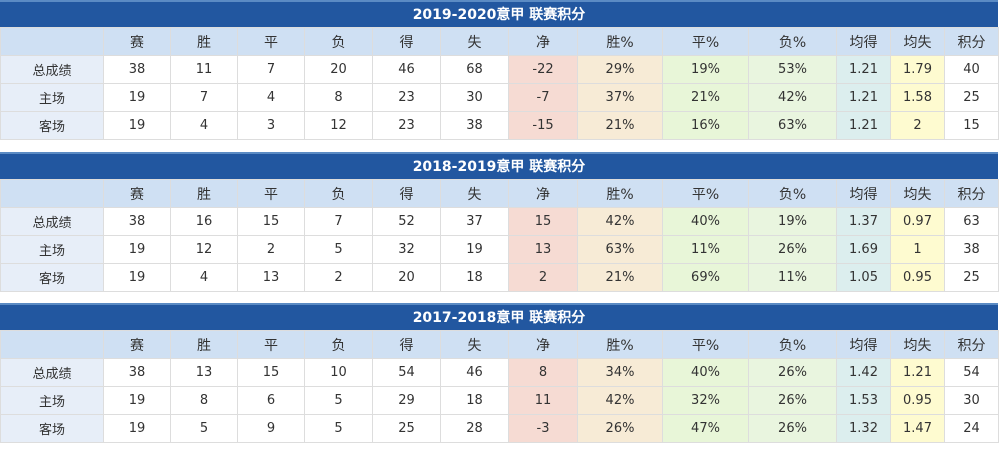  Describe the element at coordinates (338, 221) in the screenshot. I see `table-cell: 7` at that location.